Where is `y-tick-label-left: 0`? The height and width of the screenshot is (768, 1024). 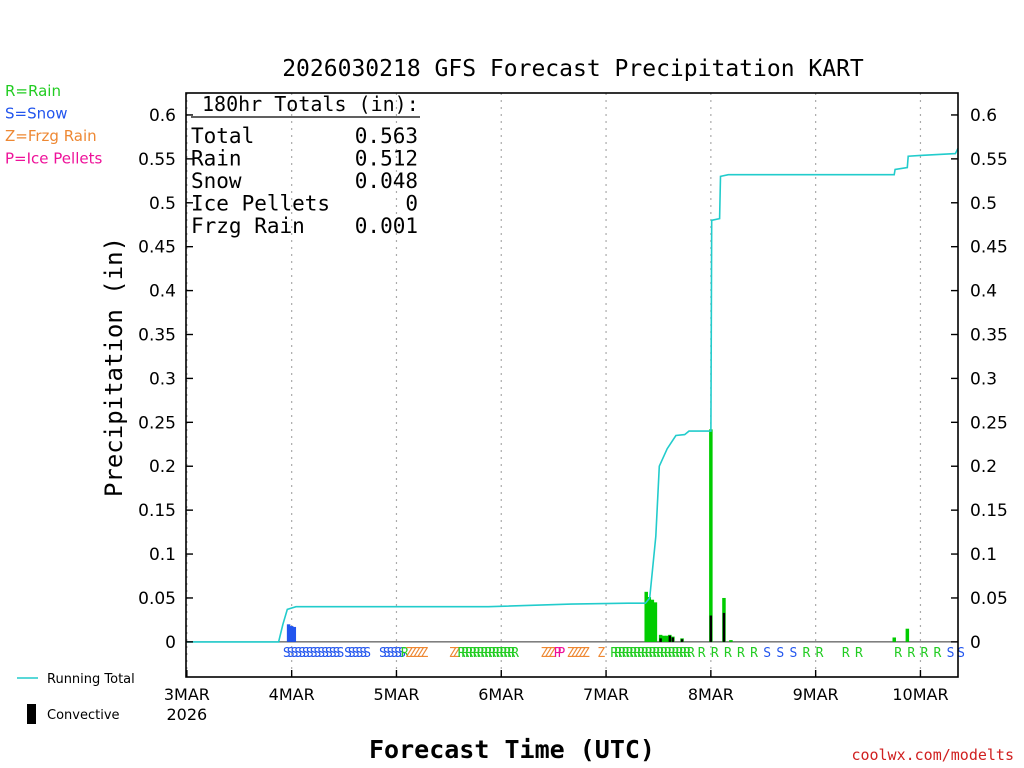
y-tick-label-left: 0 is located at coordinates (170, 643).